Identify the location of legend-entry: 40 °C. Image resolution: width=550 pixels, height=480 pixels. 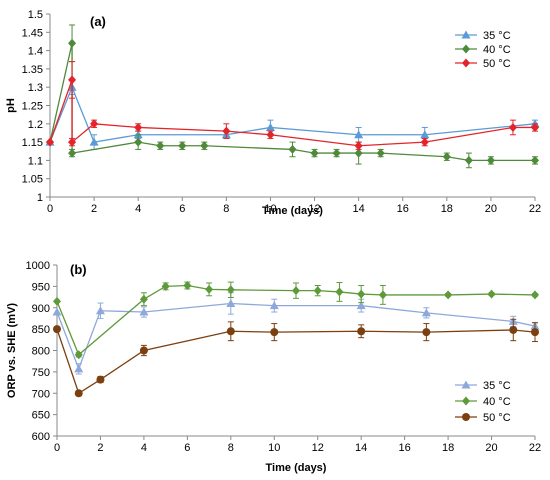
(497, 402).